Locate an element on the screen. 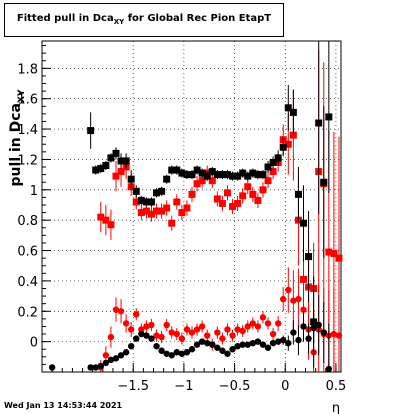  x-tick-label: −0.5 is located at coordinates (235, 386).